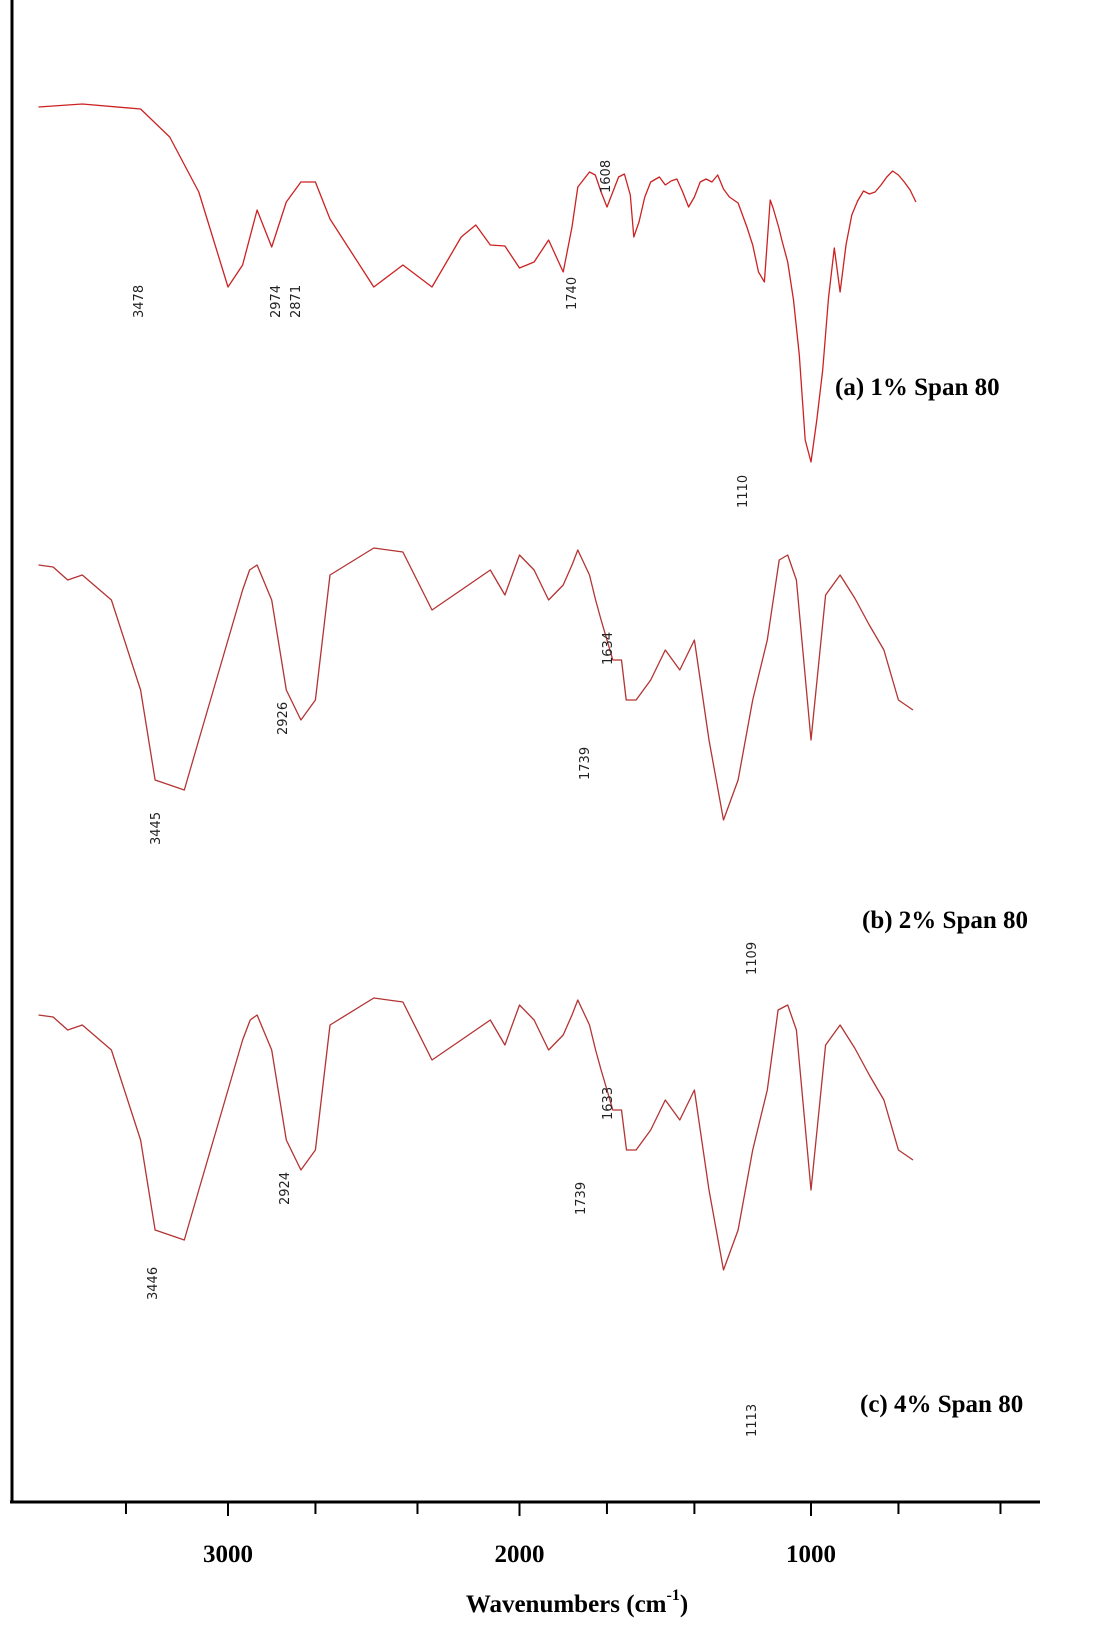 Image resolution: width=1113 pixels, height=1629 pixels. What do you see at coordinates (752, 958) in the screenshot?
I see `peak-label-b-1109: 1109` at bounding box center [752, 958].